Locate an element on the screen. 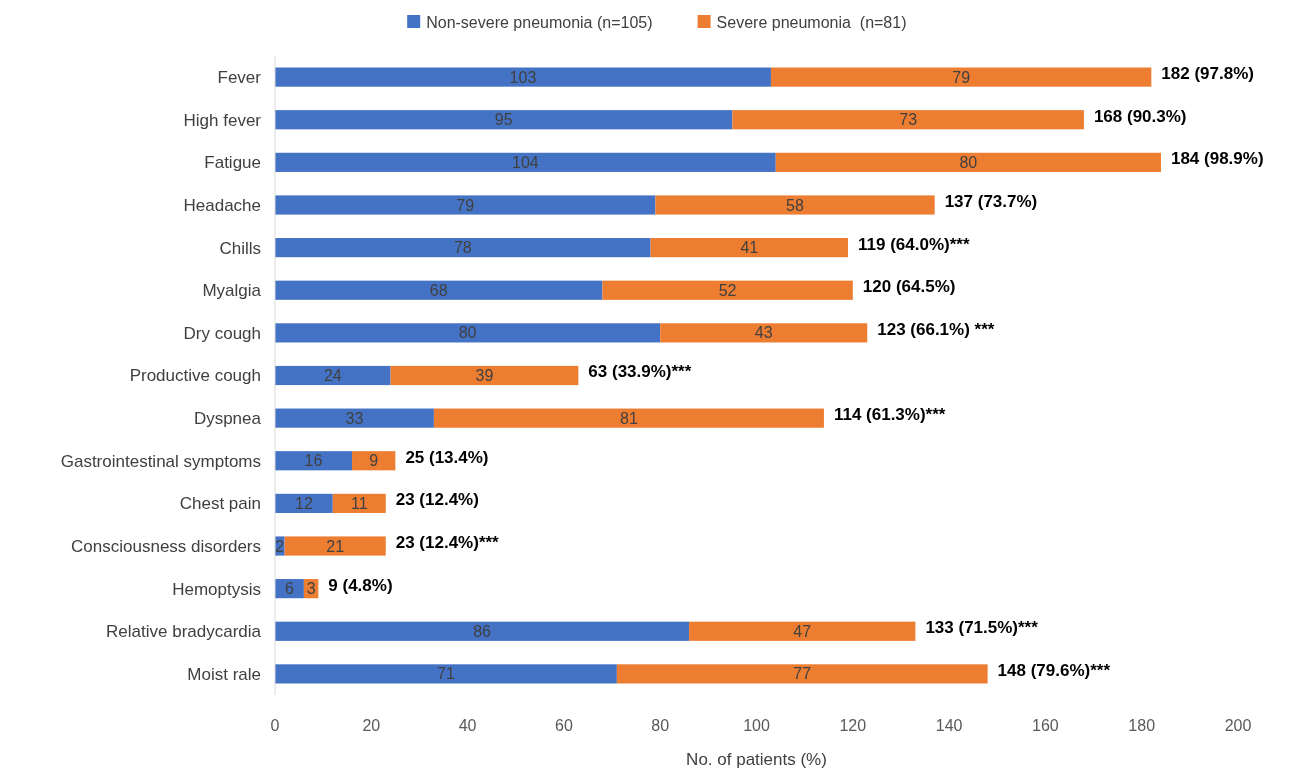  data-label: 71 is located at coordinates (446, 674).